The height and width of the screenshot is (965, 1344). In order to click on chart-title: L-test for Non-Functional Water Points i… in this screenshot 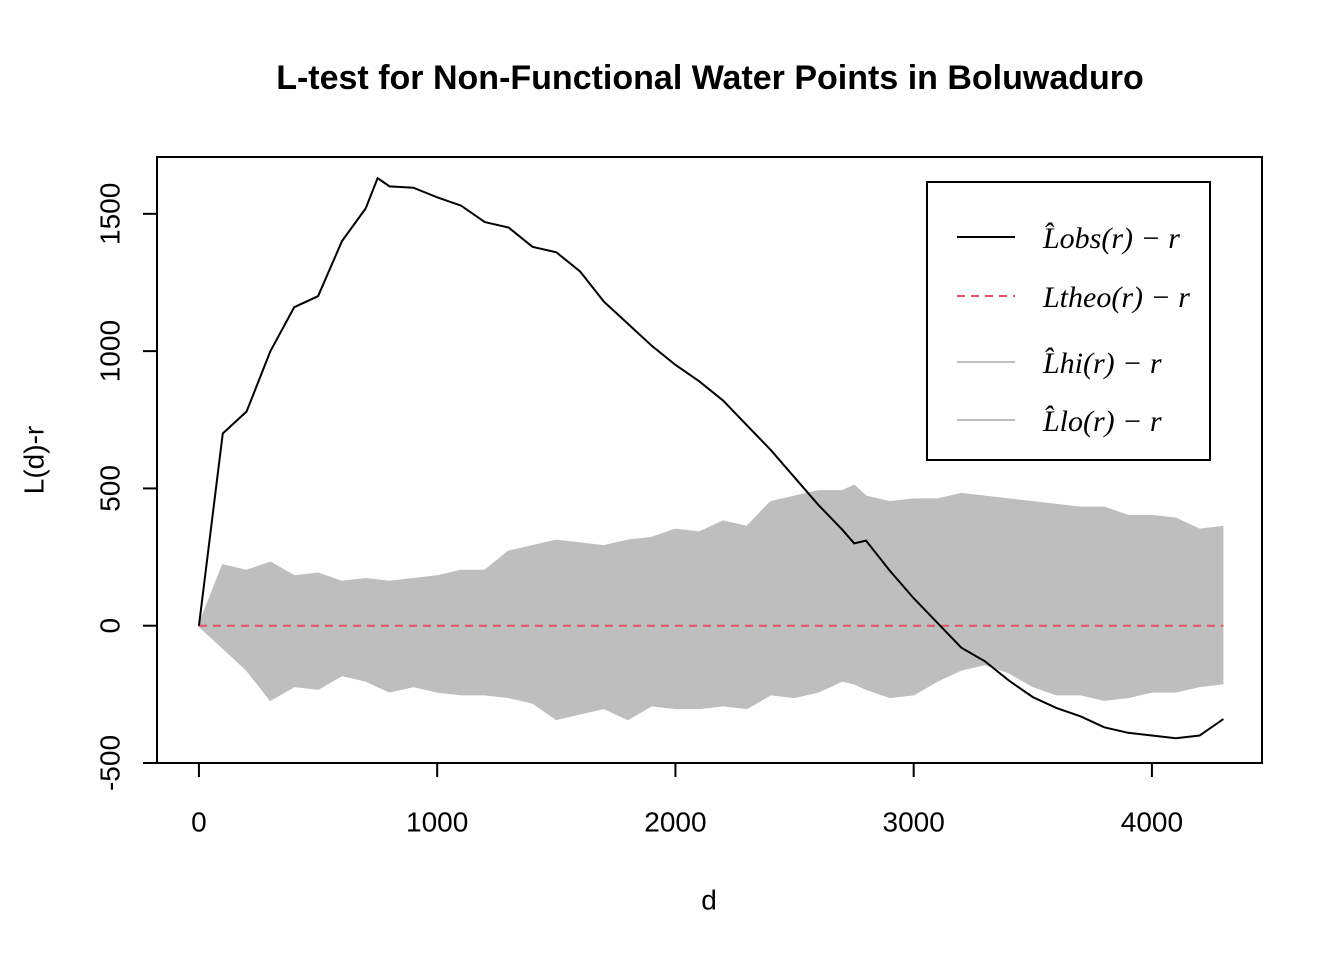, I will do `click(710, 78)`.